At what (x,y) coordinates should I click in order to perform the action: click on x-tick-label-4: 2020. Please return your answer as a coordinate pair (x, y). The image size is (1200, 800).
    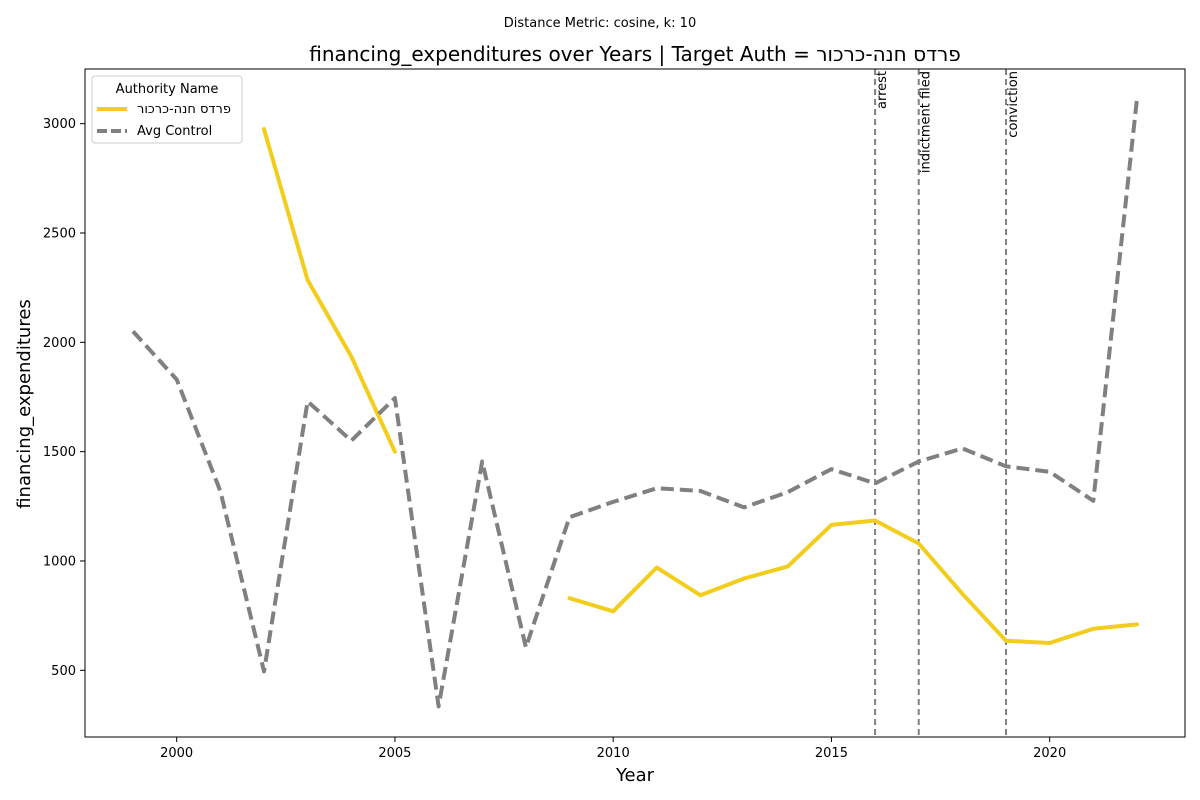
    Looking at the image, I should click on (1049, 753).